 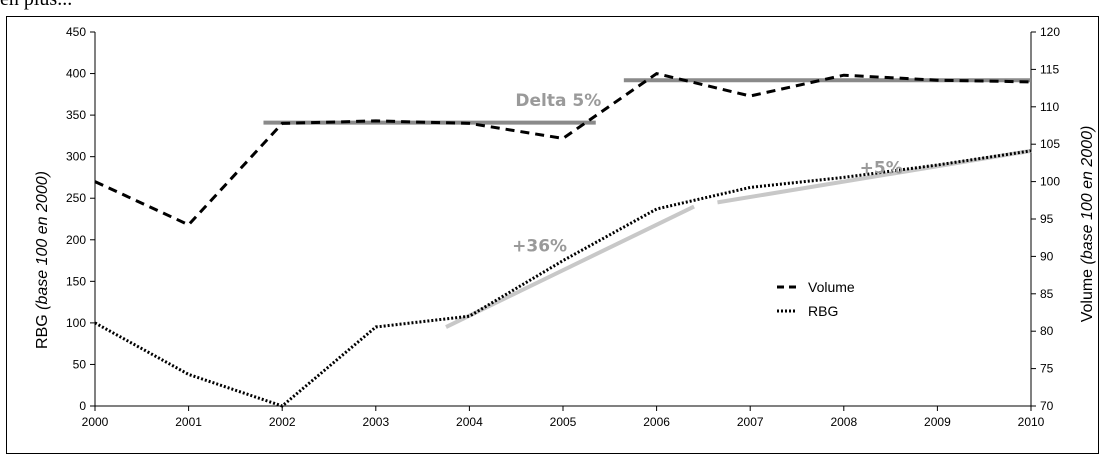 I want to click on annotation-1: Delta 5%, so click(x=558, y=101).